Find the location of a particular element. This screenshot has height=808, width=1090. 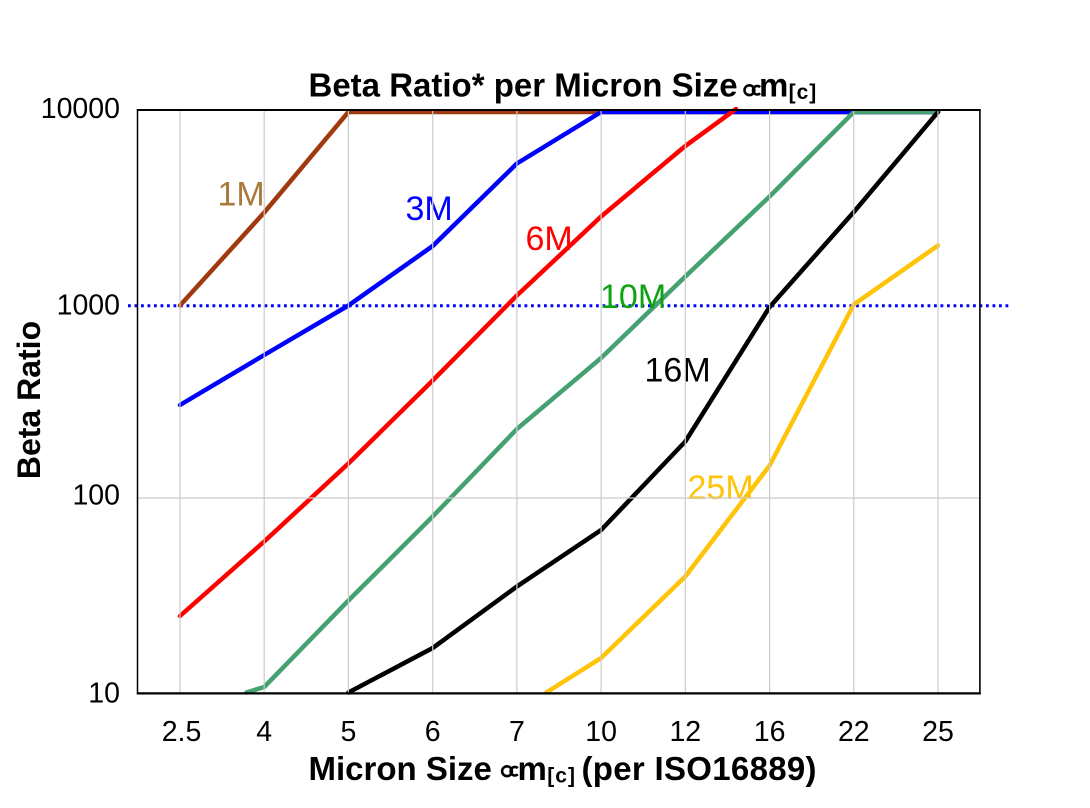

svg-text: Beta Ratio is located at coordinates (29, 400).